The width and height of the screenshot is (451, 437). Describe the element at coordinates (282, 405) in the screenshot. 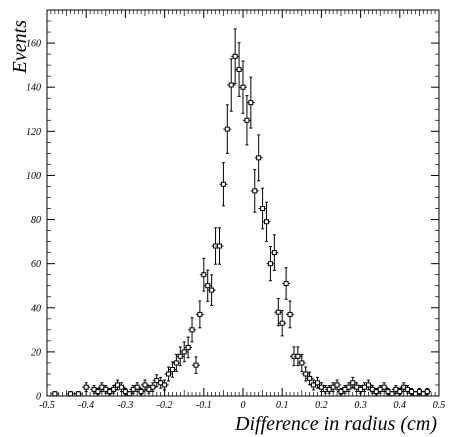

I see `x-tick-label: 0.1` at that location.